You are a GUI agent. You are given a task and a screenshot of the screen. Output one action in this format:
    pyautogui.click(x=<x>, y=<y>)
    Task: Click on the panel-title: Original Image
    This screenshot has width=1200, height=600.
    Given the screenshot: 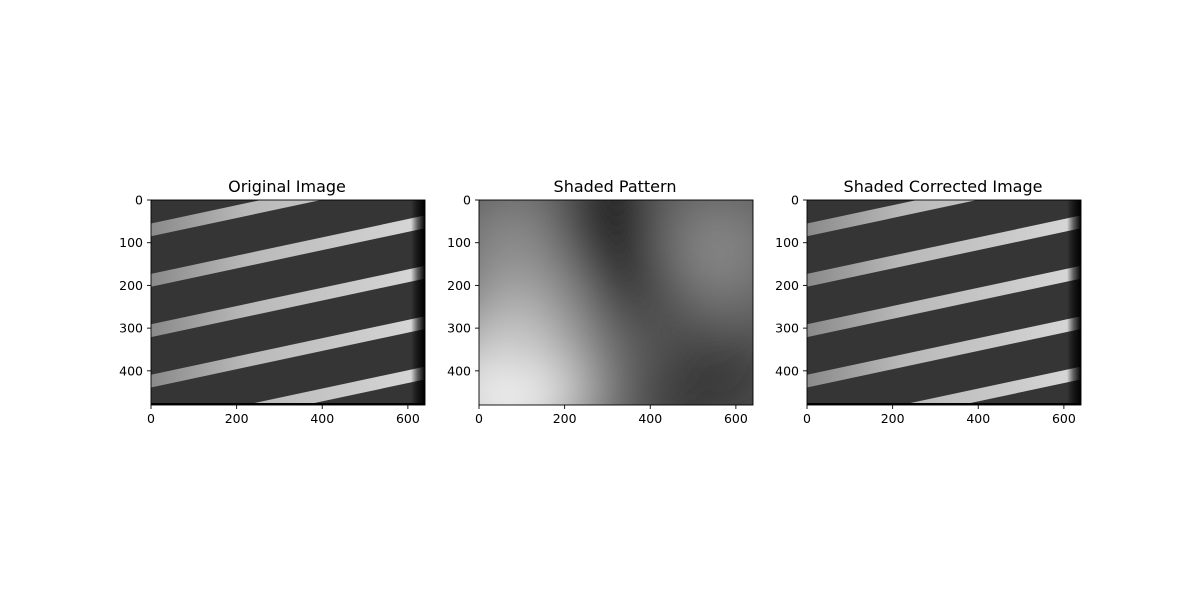 What is the action you would take?
    pyautogui.click(x=287, y=186)
    